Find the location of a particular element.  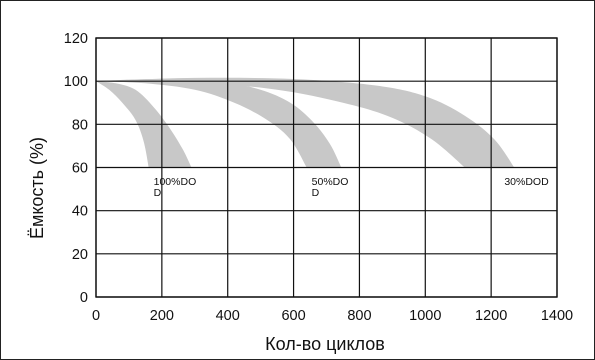

y-tick-label: 60 is located at coordinates (80, 169).